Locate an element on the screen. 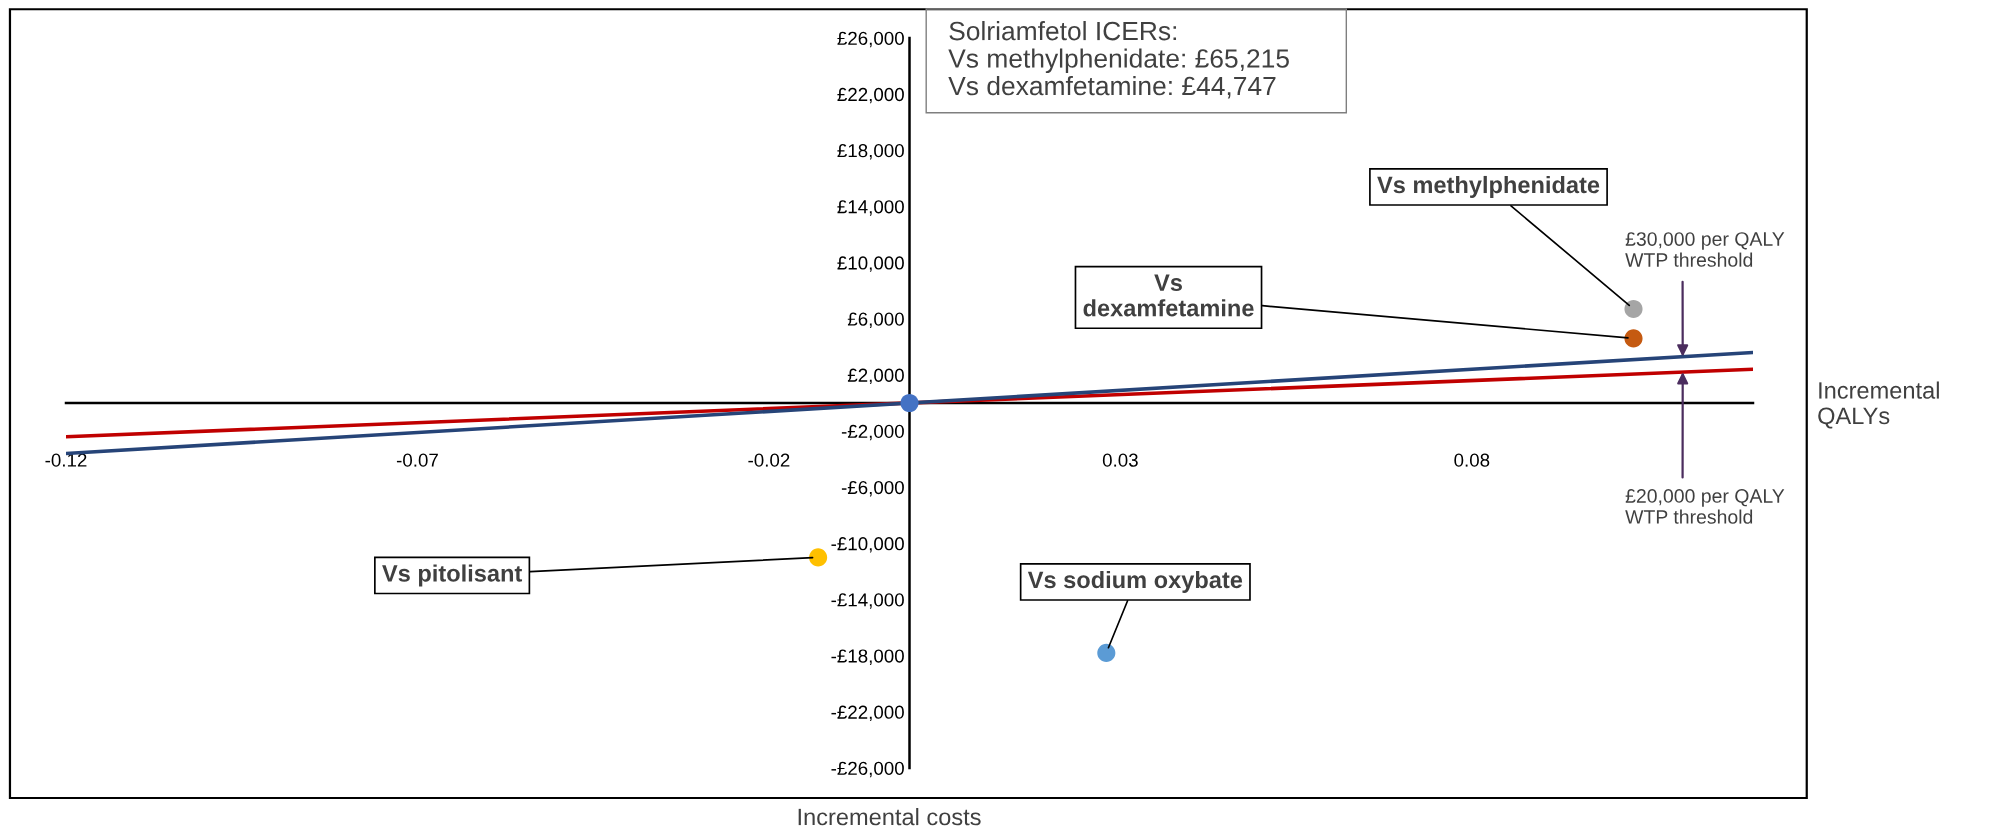 The image size is (1992, 840). x-tick-label: 0.08 is located at coordinates (1472, 460).